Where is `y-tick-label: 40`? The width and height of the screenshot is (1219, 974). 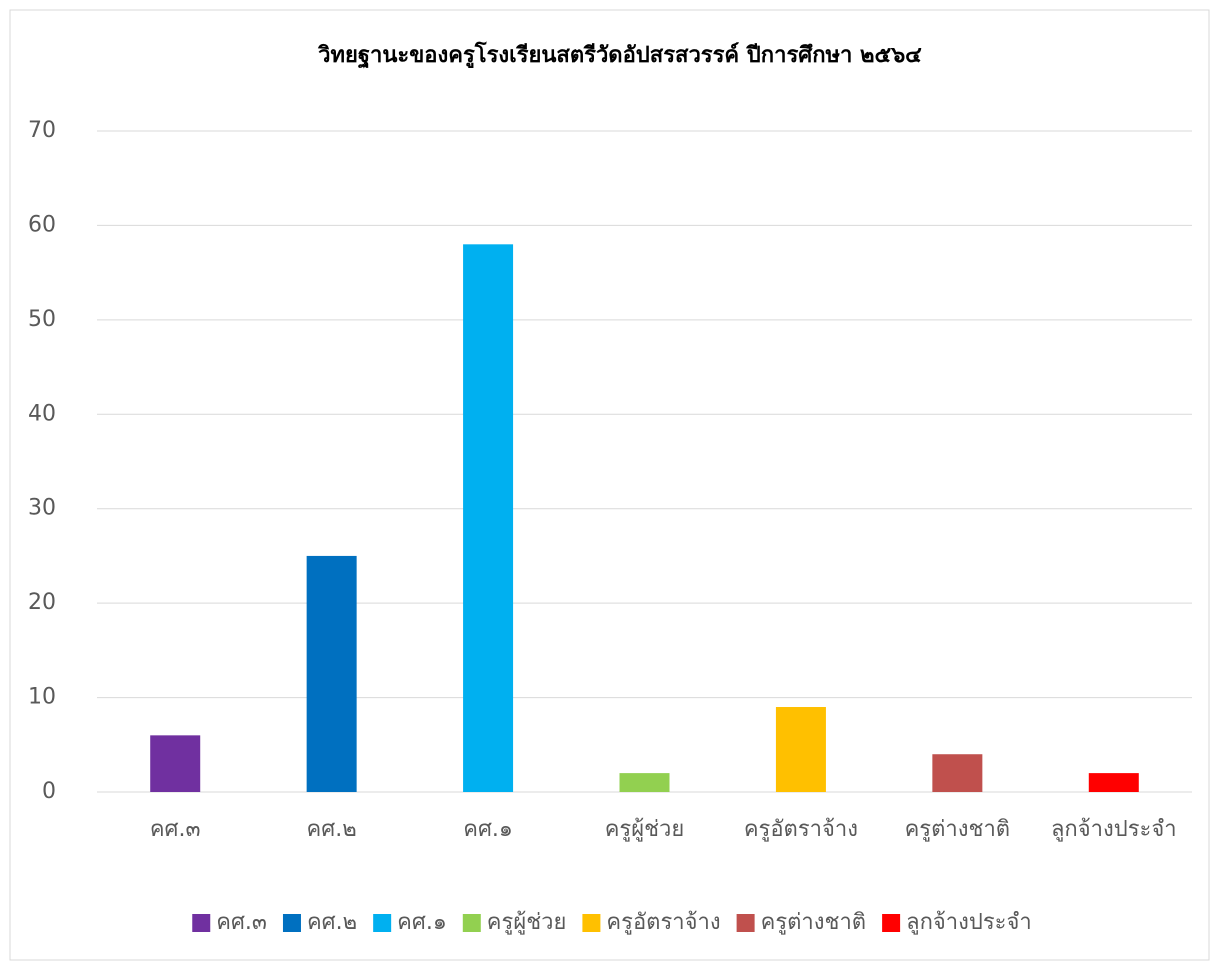 y-tick-label: 40 is located at coordinates (42, 413).